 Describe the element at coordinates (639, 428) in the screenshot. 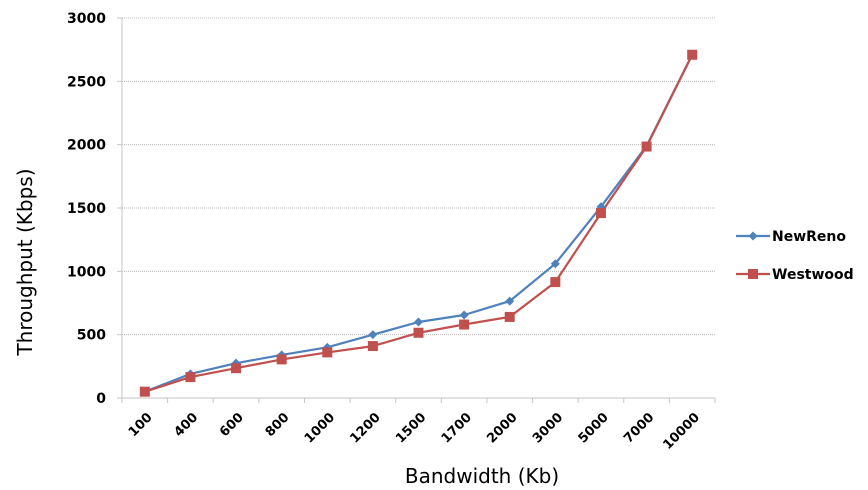

I see `x-tick-label: 7000` at that location.